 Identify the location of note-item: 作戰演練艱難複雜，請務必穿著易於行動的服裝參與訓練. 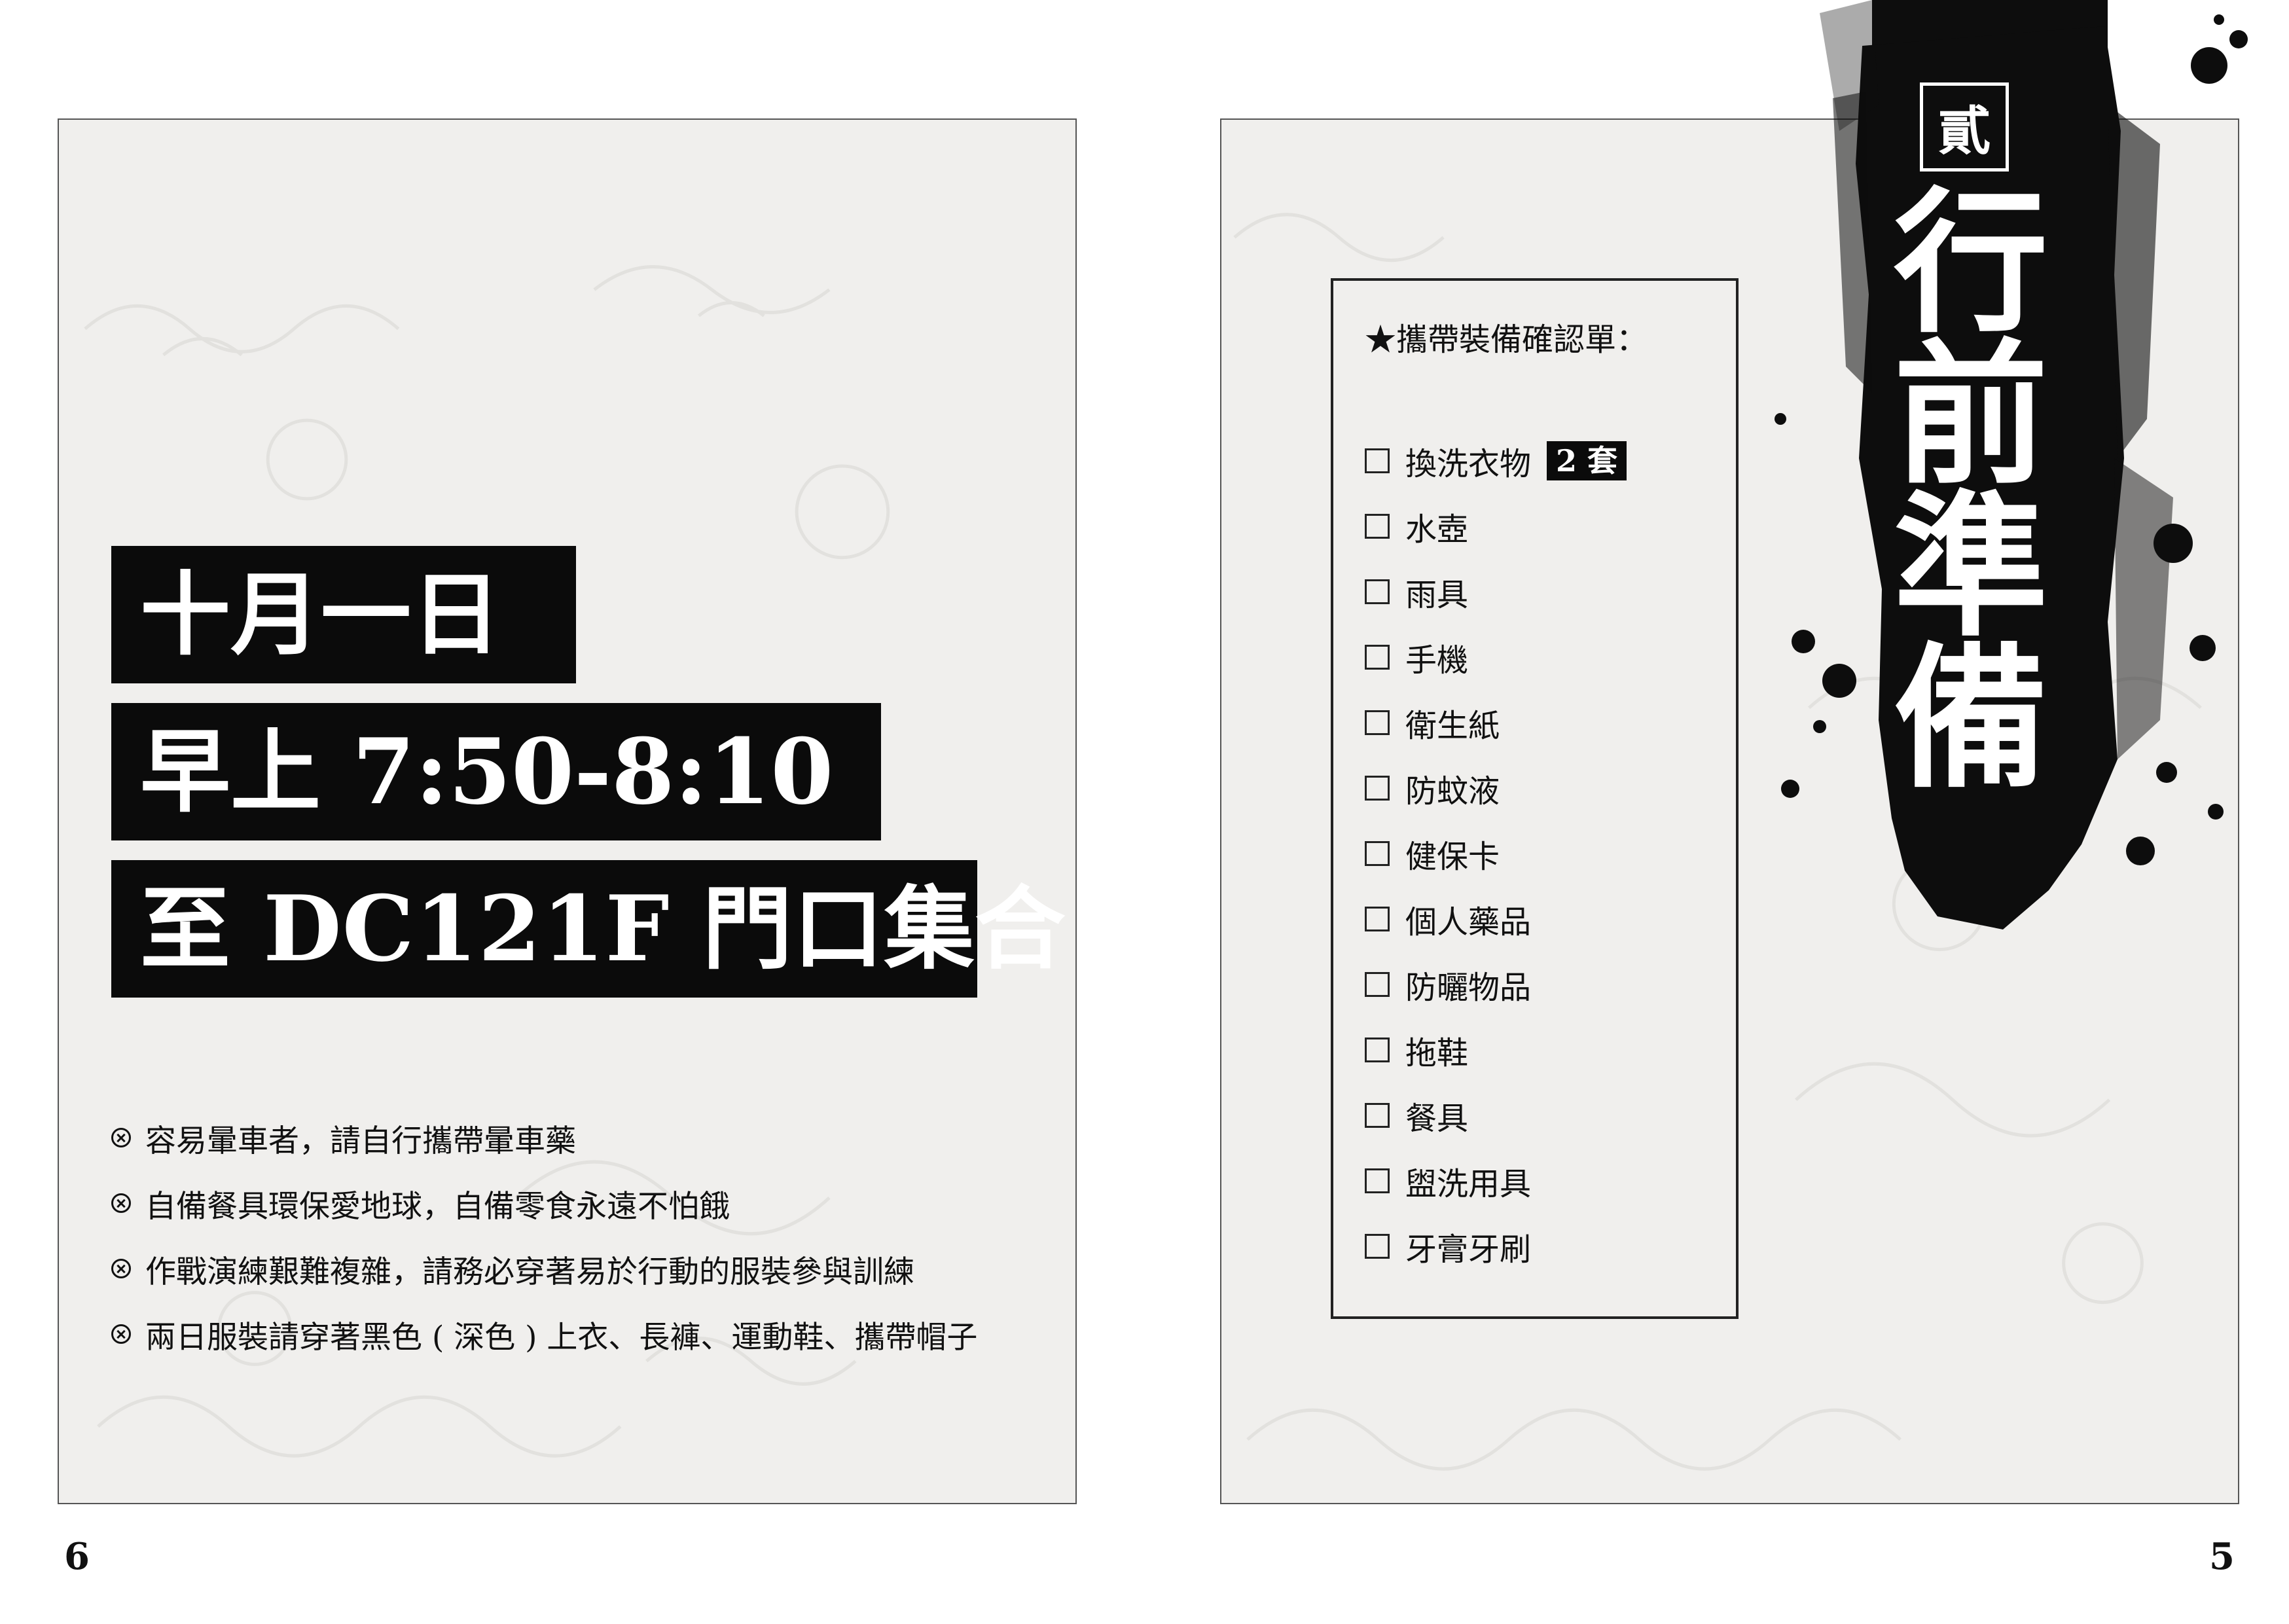
(544, 1268).